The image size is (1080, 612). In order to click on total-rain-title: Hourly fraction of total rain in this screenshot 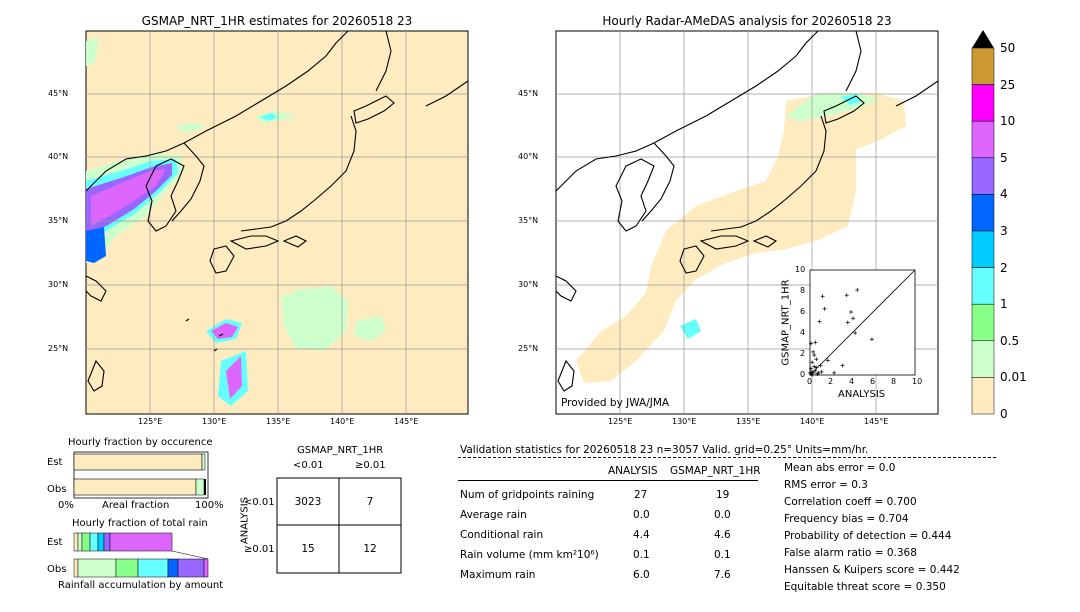, I will do `click(140, 523)`.